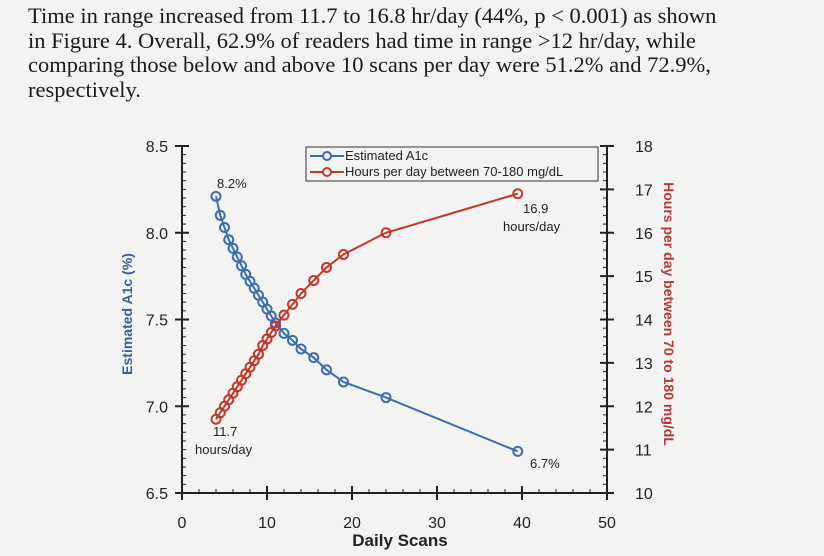  What do you see at coordinates (644, 321) in the screenshot?
I see `y-right-tick-label: 14` at bounding box center [644, 321].